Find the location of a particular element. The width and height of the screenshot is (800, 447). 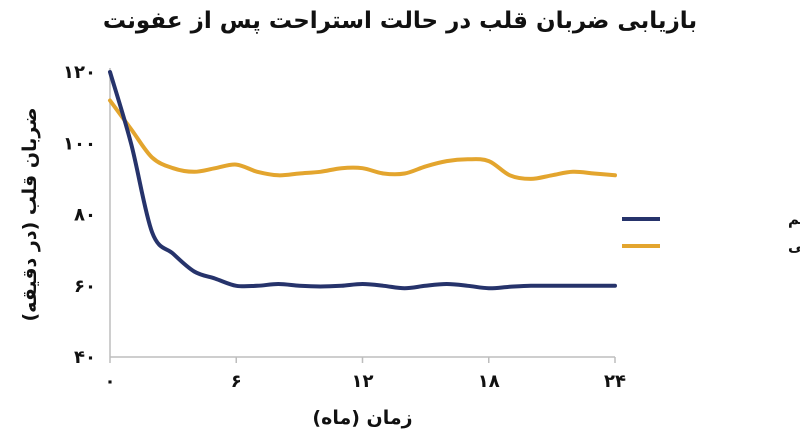

y-axis-title: ضربان قلب (در دقیقه) is located at coordinates (30, 214).